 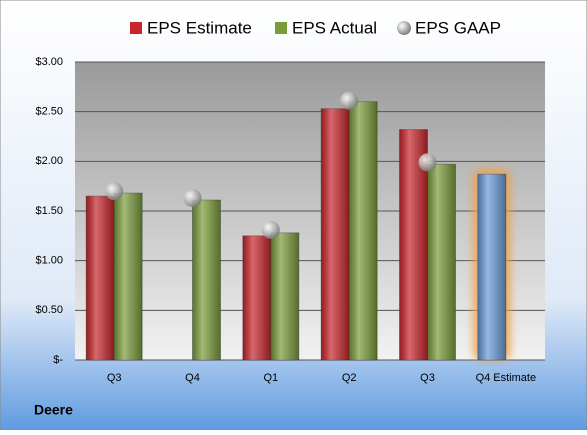 I want to click on y-tick-label: $1.00, so click(x=49, y=261).